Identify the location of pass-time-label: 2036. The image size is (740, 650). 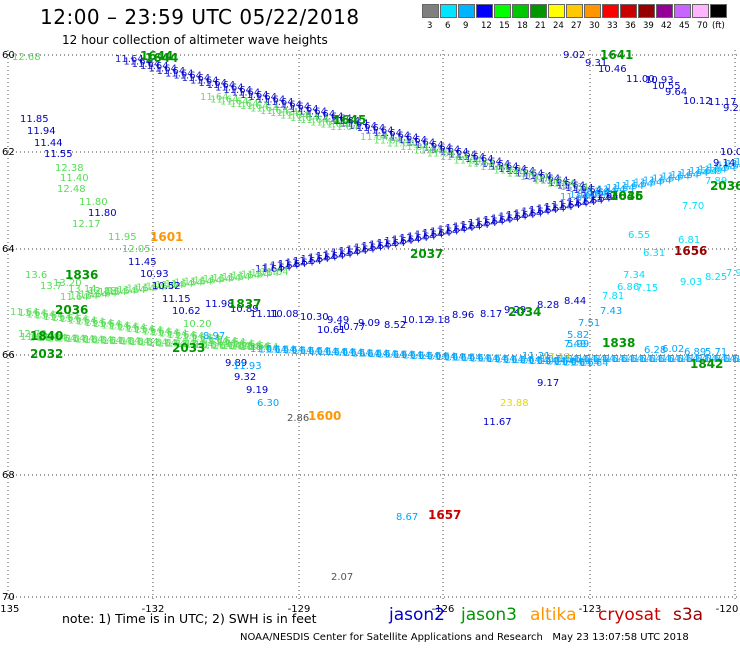
(626, 196).